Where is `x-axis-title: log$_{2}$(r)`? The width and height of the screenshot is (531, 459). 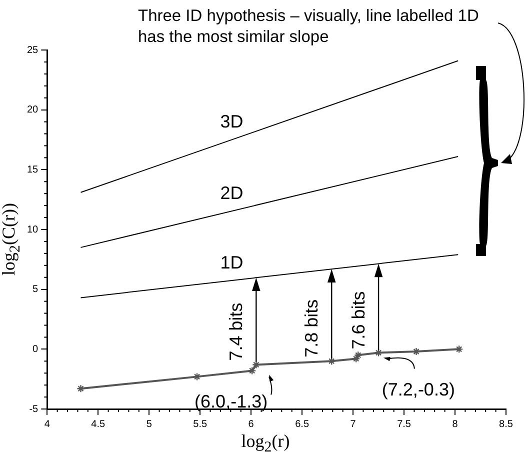
x-axis-title: log$_{2}$(r) is located at coordinates (265, 444).